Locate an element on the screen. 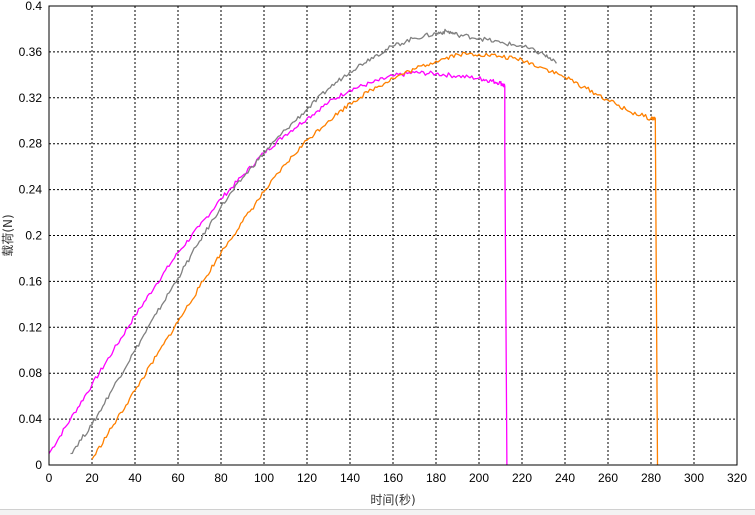 The width and height of the screenshot is (755, 515). x-tick-label: 120 is located at coordinates (307, 478).